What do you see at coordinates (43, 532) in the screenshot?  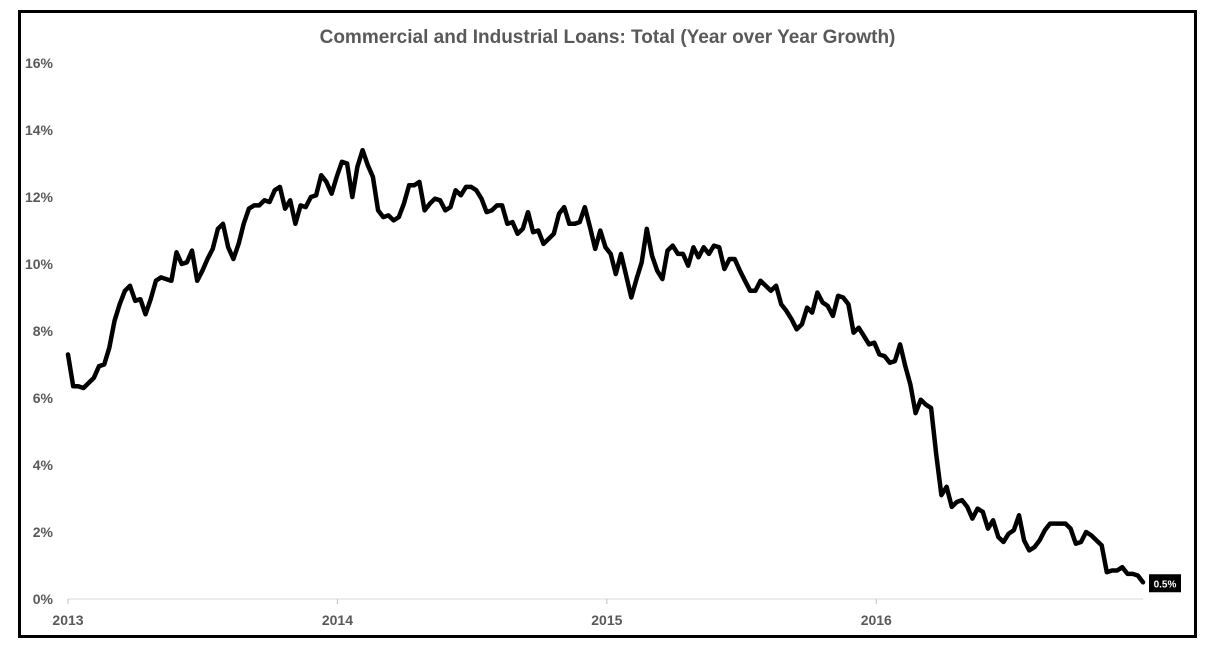 I see `y-tick-label: 2%` at bounding box center [43, 532].